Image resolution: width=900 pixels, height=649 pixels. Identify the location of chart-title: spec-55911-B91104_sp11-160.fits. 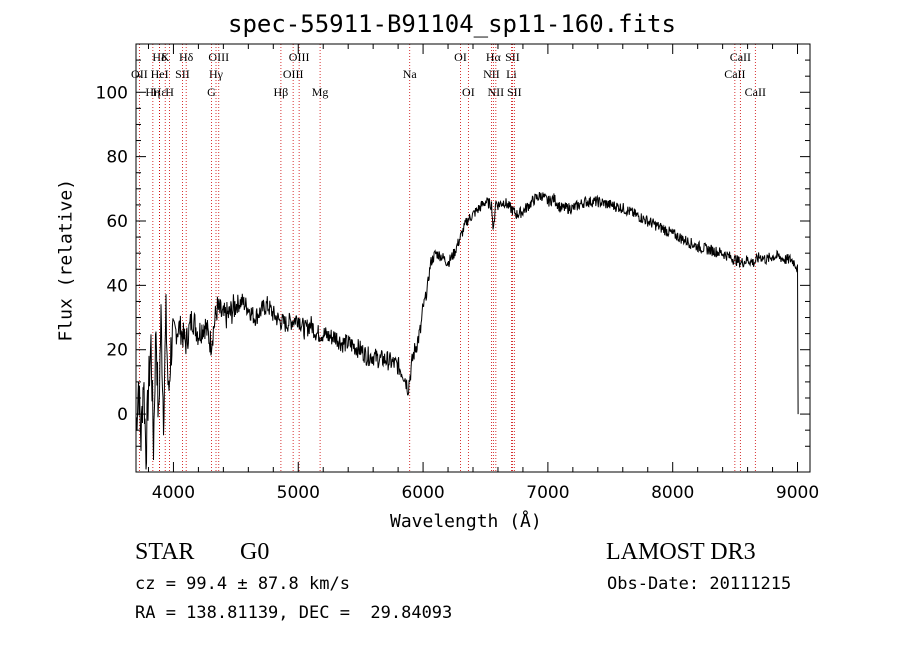
(452, 24).